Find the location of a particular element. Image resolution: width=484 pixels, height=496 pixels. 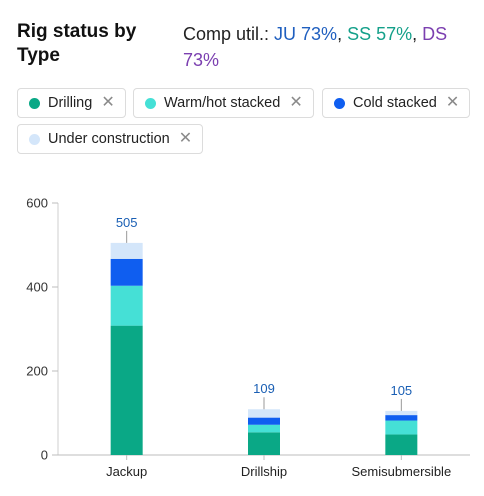

chart-title: Rig status by Type is located at coordinates (77, 43).